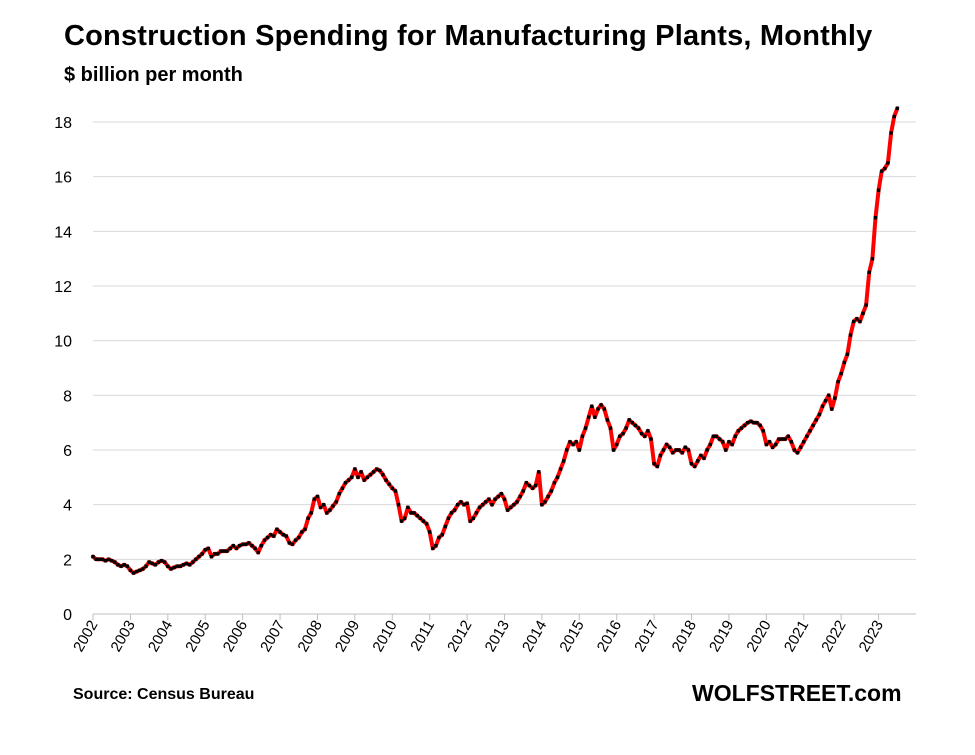 The height and width of the screenshot is (755, 975). I want to click on y-tick-label-18: 18, so click(63, 123).